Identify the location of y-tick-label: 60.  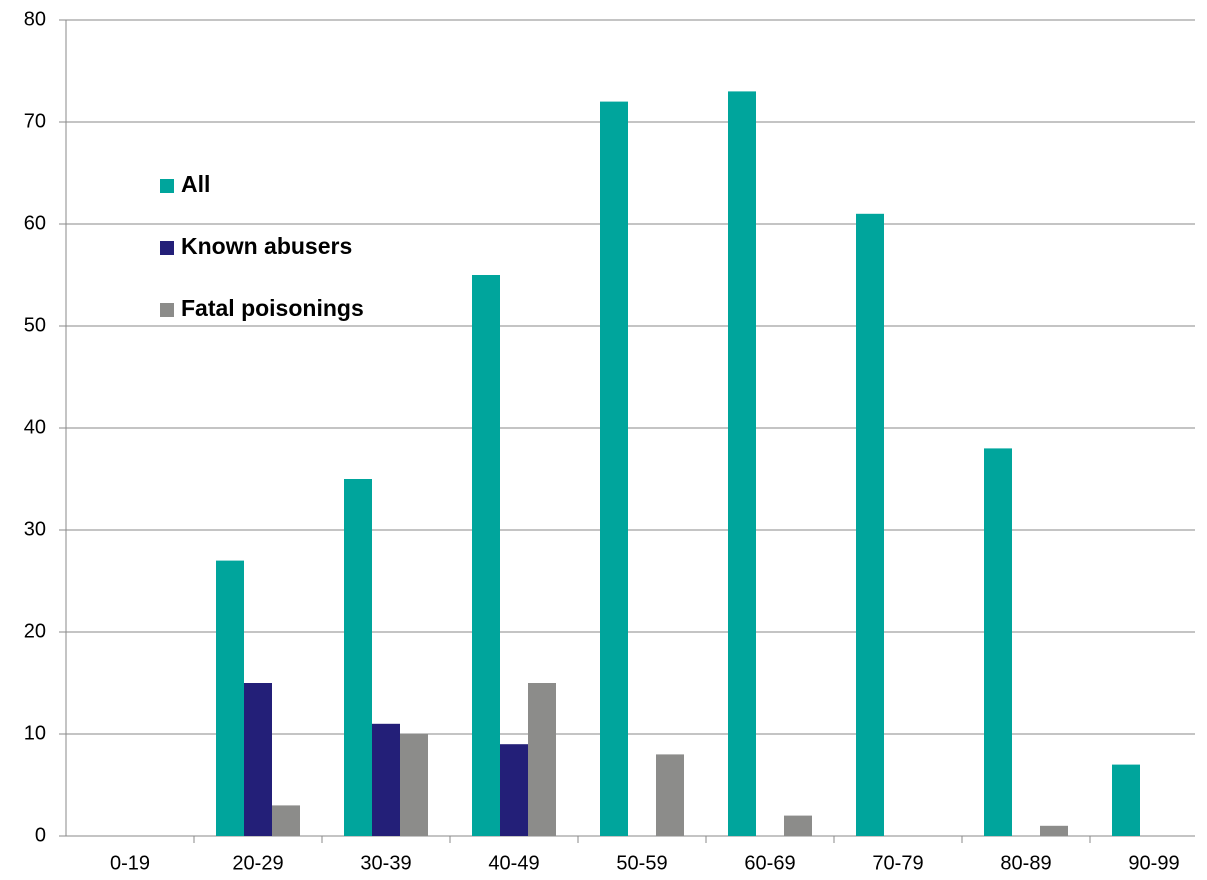
(35, 223).